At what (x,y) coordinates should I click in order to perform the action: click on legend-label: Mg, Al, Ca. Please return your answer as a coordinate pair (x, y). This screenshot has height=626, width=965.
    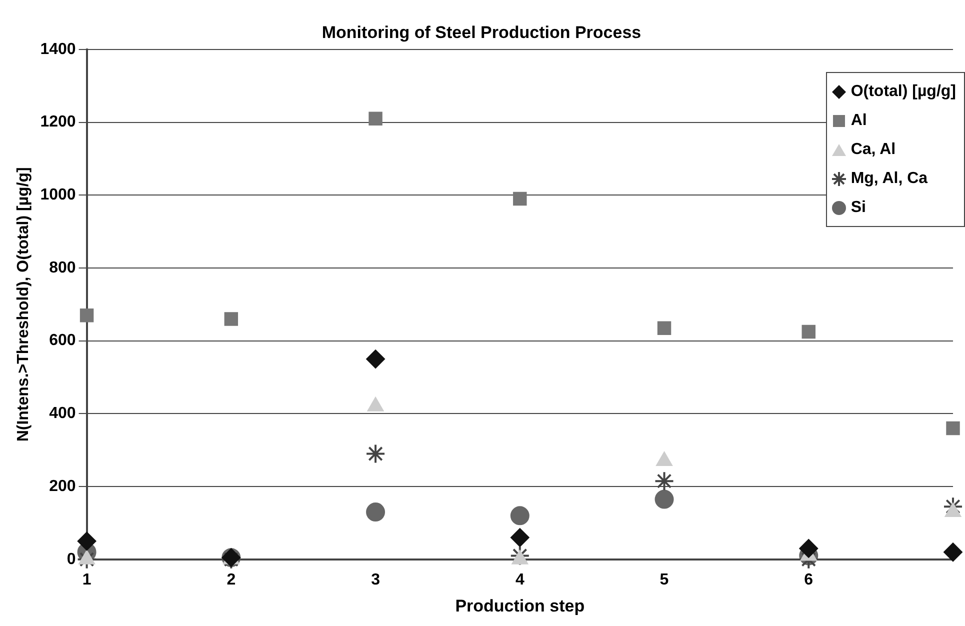
    Looking at the image, I should click on (889, 179).